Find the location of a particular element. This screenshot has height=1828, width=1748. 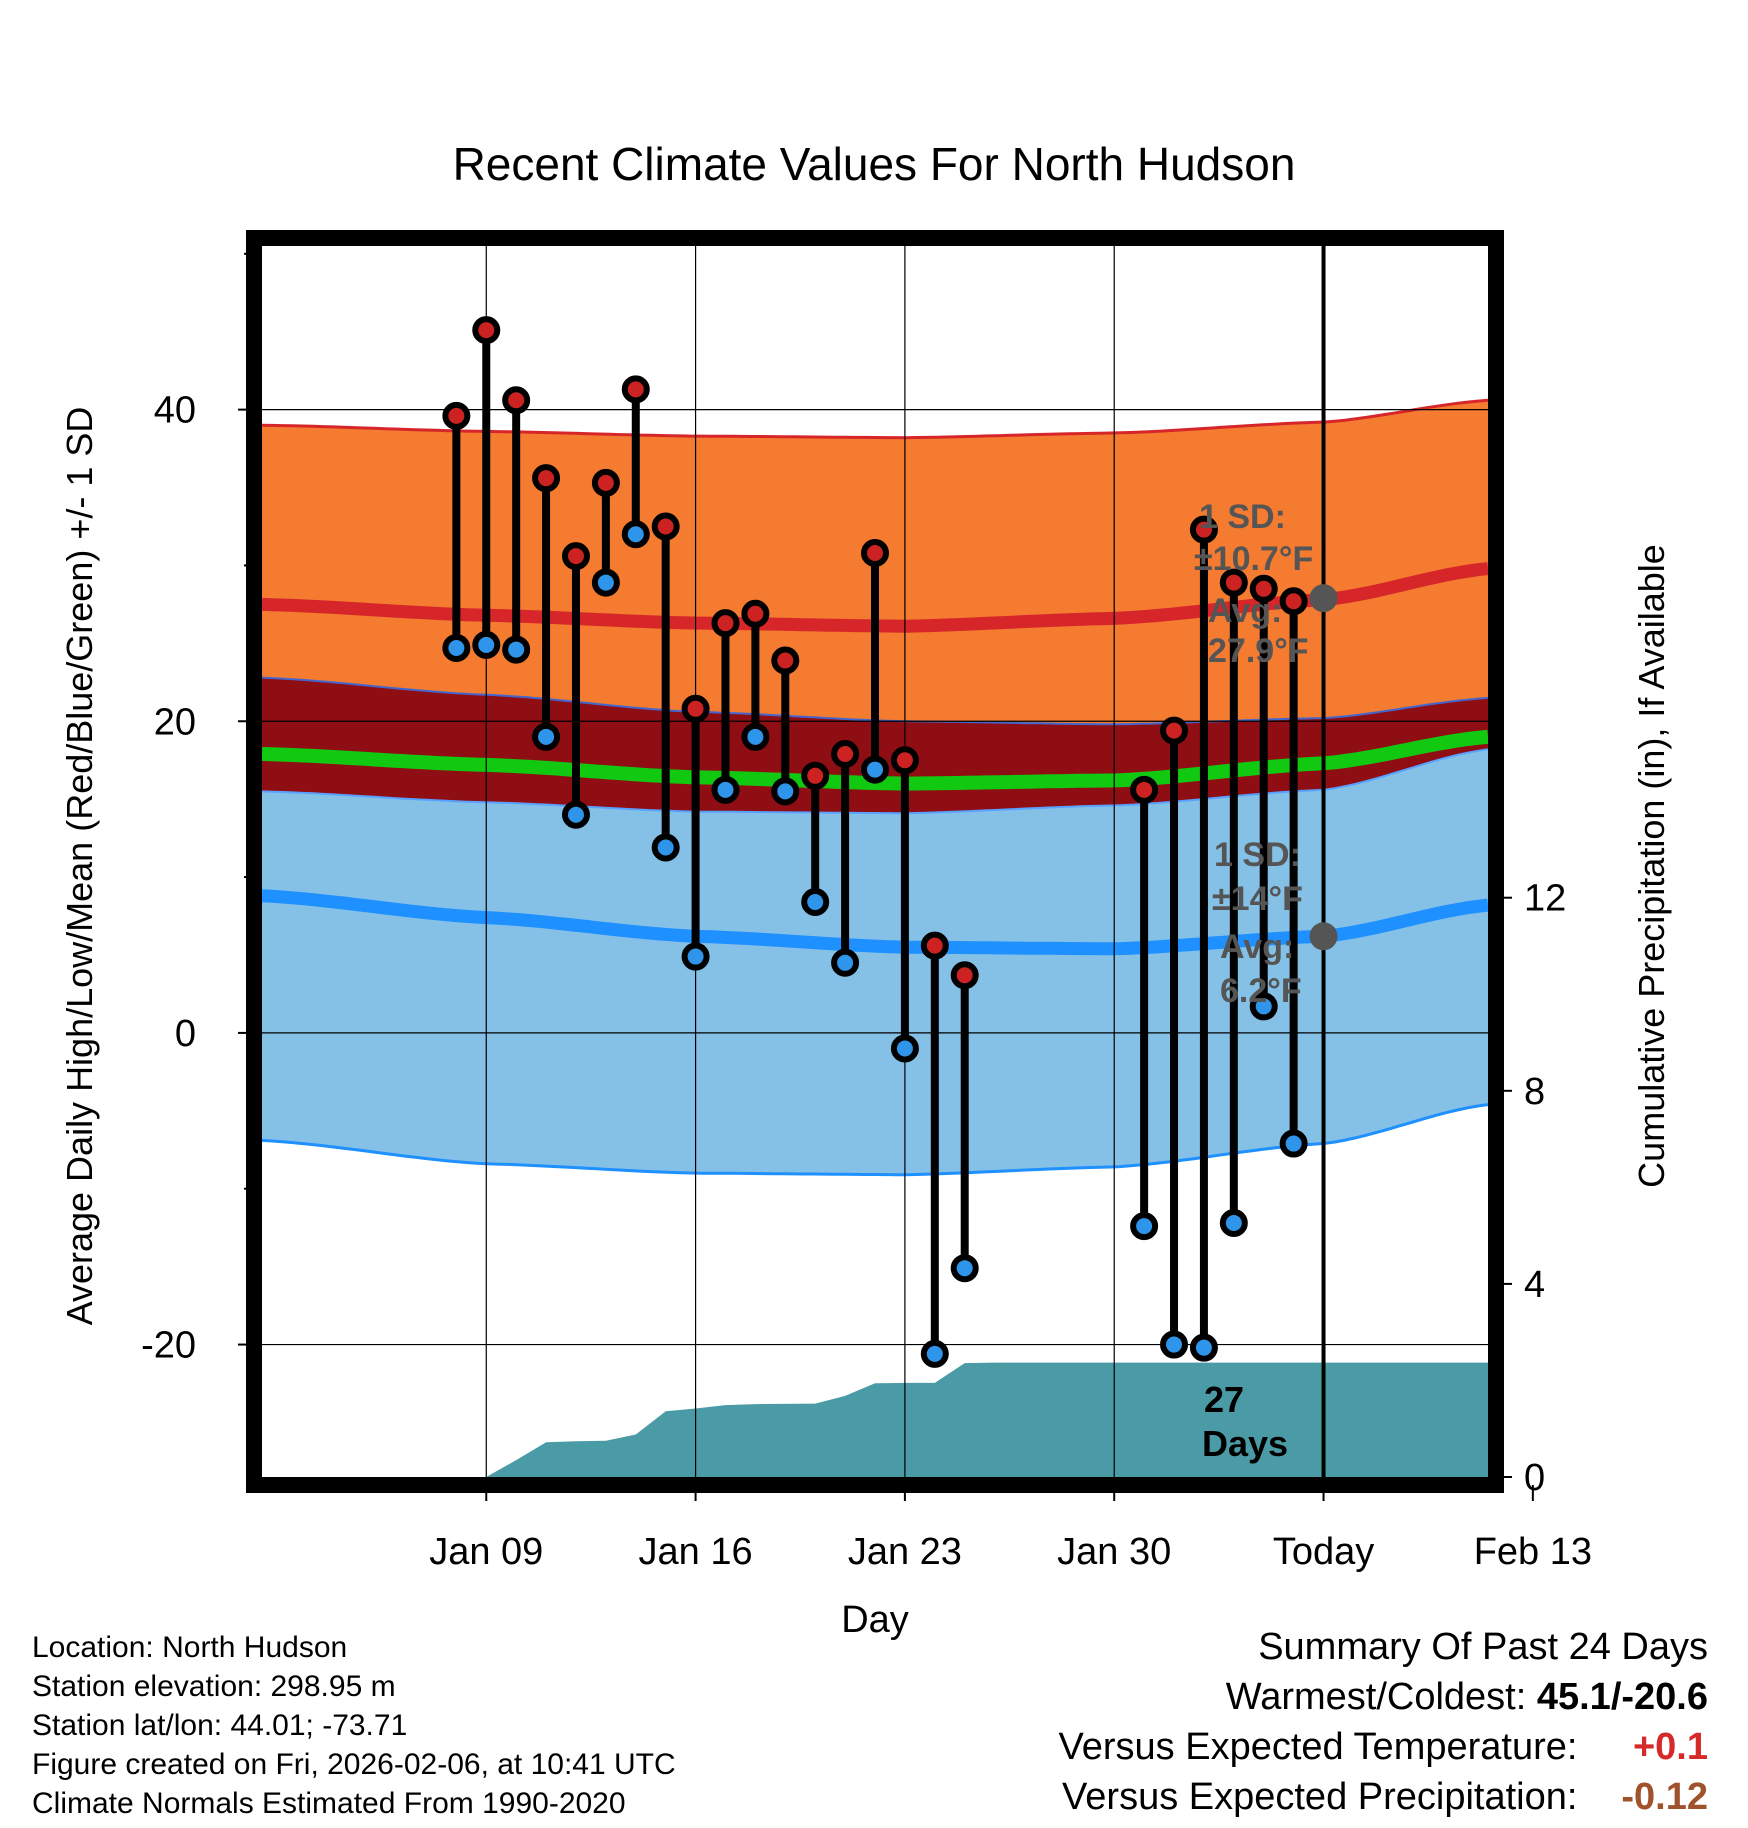

high-avg-value: 27.9°F is located at coordinates (1258, 651).